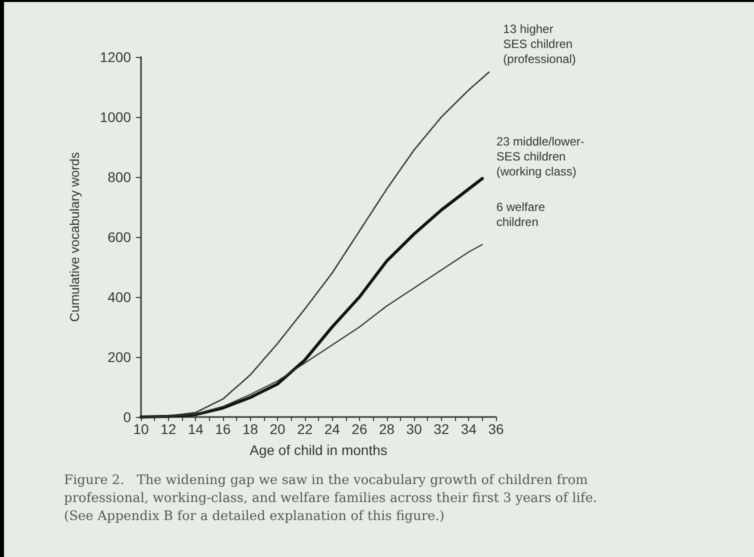 Image resolution: width=754 pixels, height=557 pixels. What do you see at coordinates (305, 429) in the screenshot?
I see `x-tick-label: 22` at bounding box center [305, 429].